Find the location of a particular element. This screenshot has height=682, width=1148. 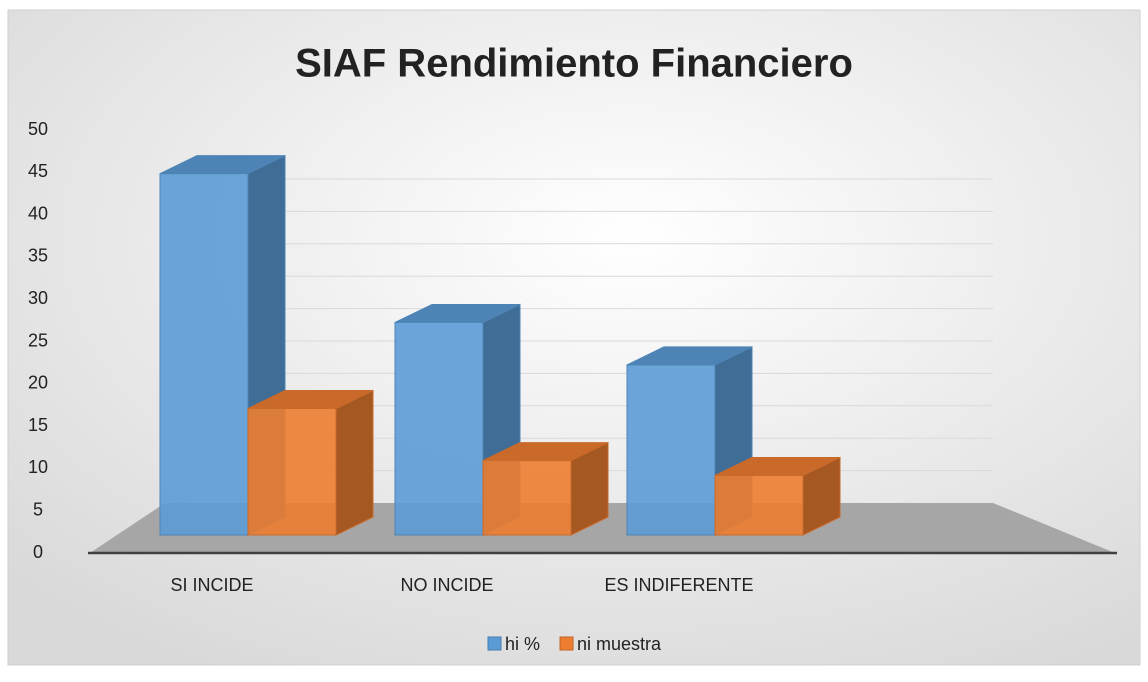

y-tick-label: 0 is located at coordinates (38, 552).